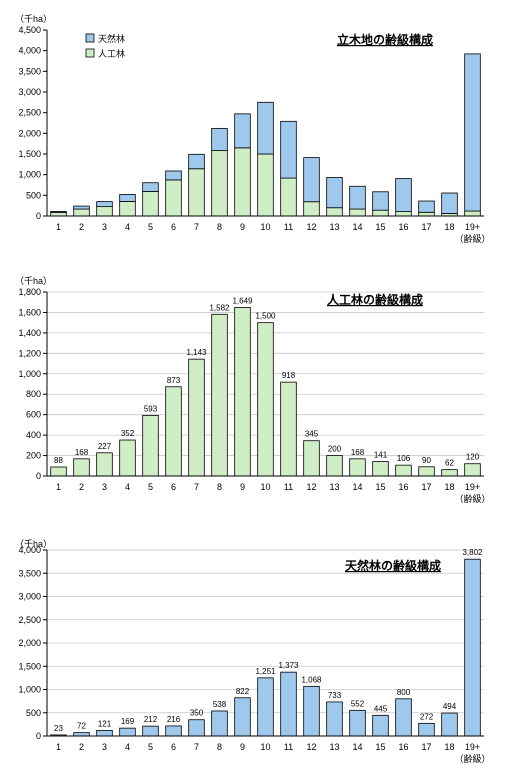 The width and height of the screenshot is (506, 783). Describe the element at coordinates (151, 408) in the screenshot. I see `data-label: 593` at that location.